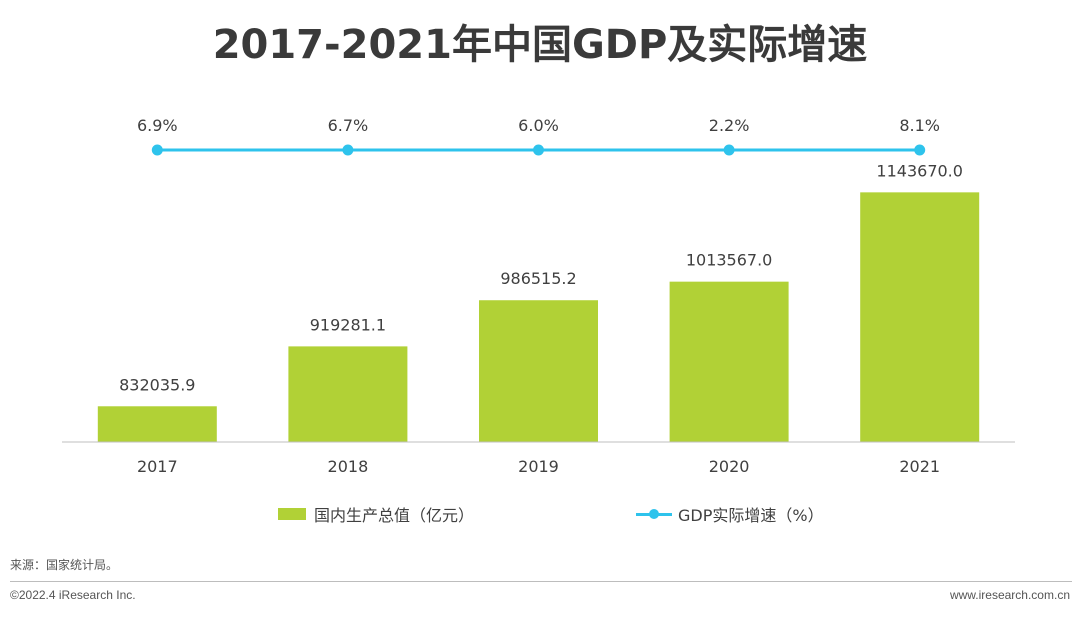  I want to click on bar-value-label-2020: 1013567.0, so click(729, 260).